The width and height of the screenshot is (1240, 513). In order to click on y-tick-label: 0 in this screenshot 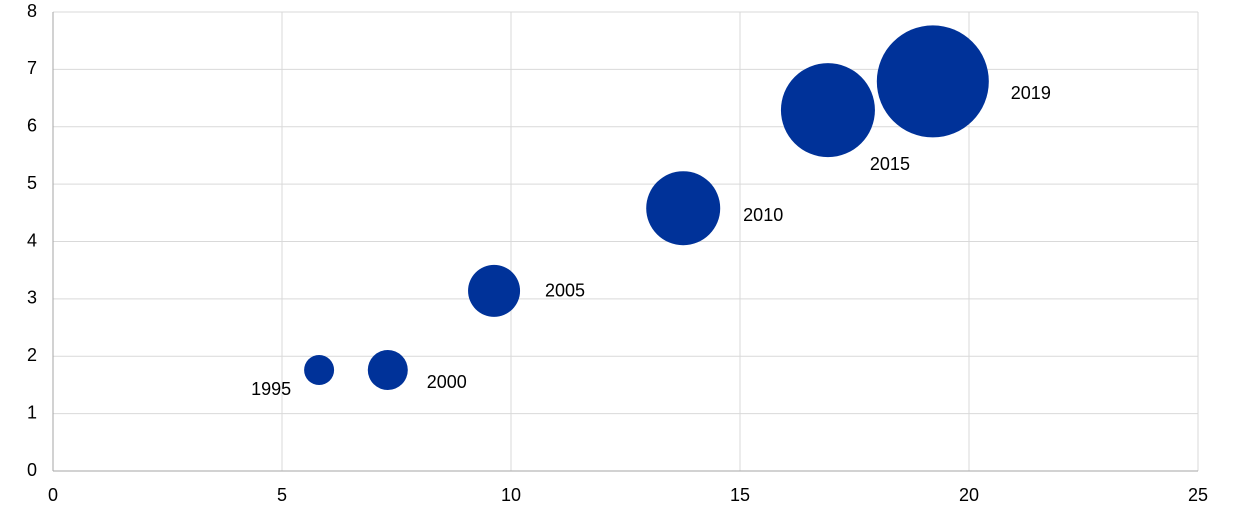, I will do `click(32, 470)`.